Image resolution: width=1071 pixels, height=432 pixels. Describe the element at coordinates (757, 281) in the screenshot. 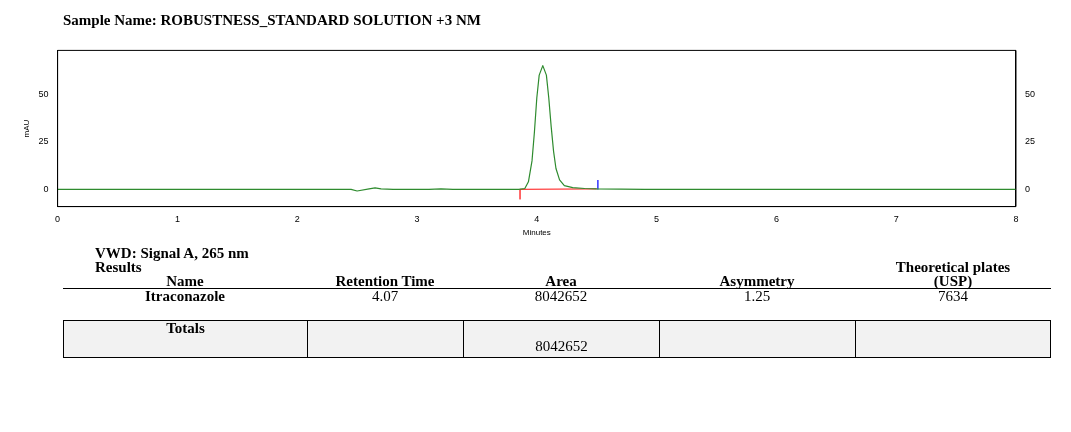

I see `text: Asymmetry` at that location.